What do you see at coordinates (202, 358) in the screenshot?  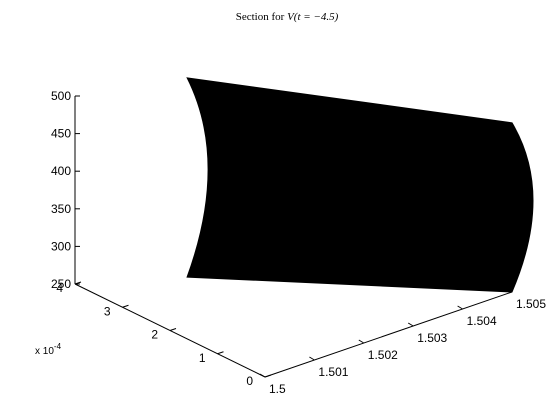 I see `y-tick-label: 1` at bounding box center [202, 358].